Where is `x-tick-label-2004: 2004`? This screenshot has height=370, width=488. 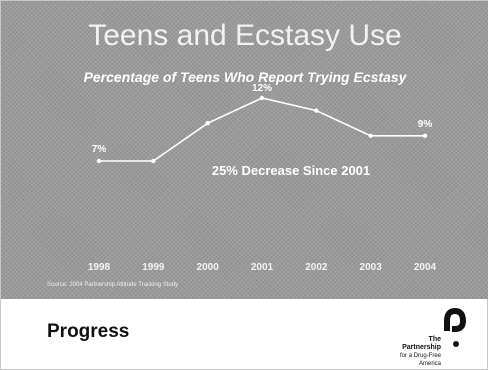 x-tick-label-2004: 2004 is located at coordinates (425, 267).